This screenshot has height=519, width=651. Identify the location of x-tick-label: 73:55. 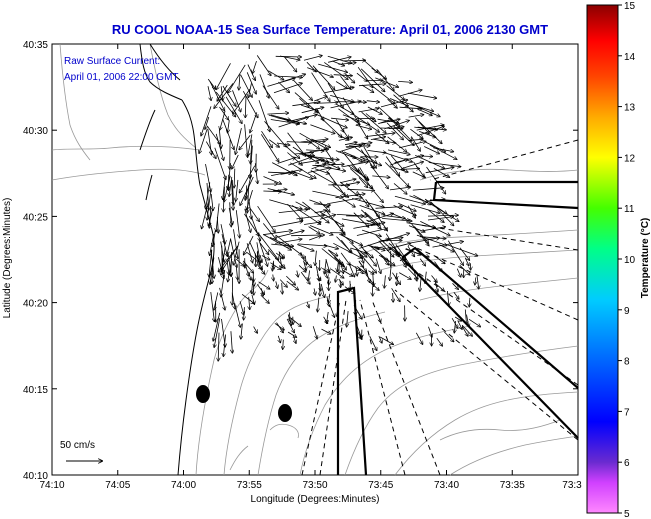
(249, 485).